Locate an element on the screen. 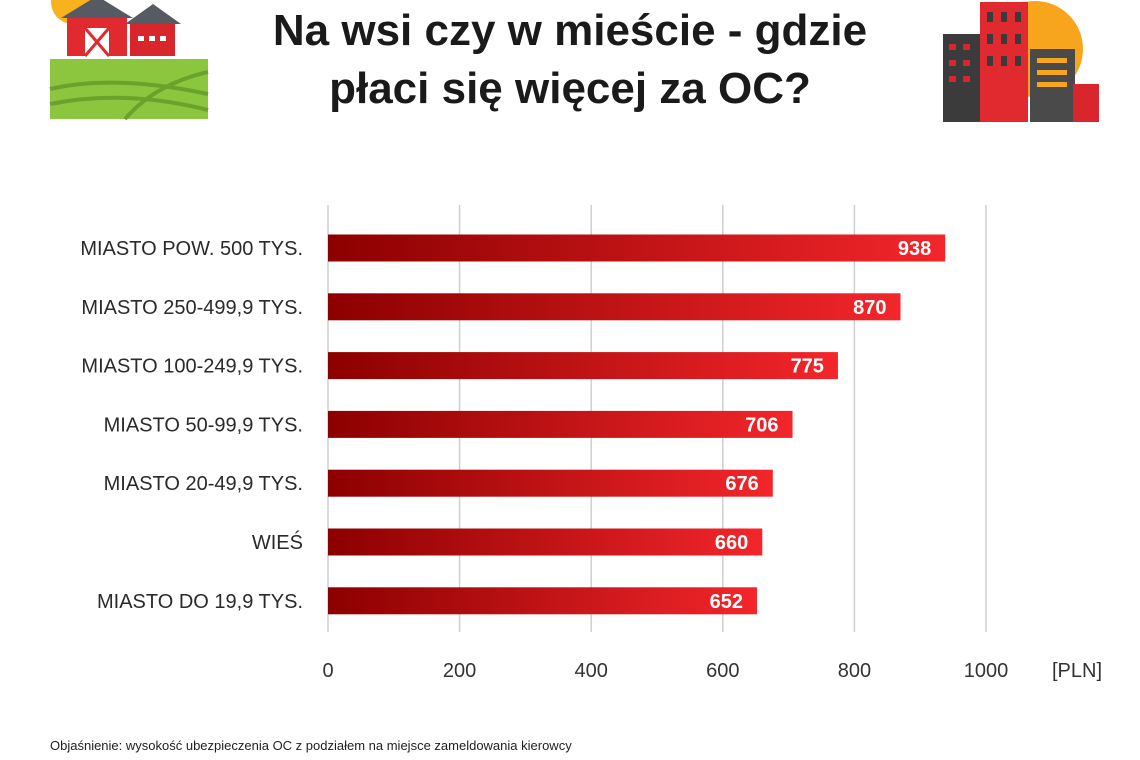 The width and height of the screenshot is (1140, 760). bar-value-label: 775 is located at coordinates (807, 367).